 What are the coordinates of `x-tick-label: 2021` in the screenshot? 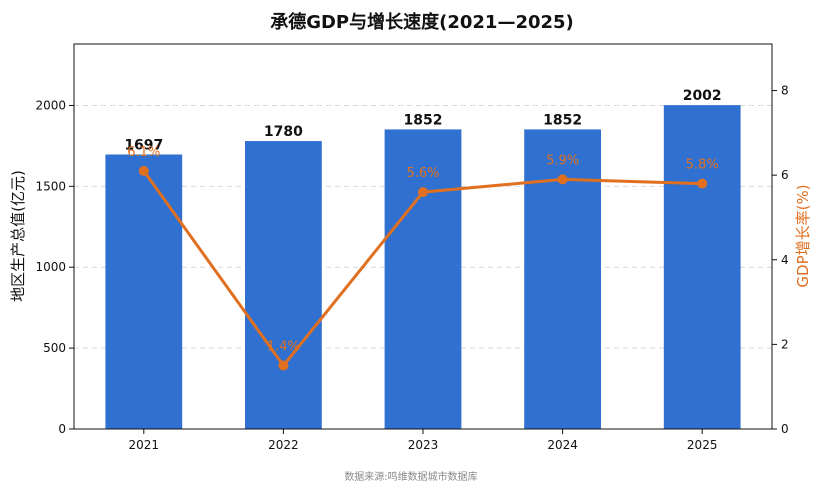 It's located at (144, 445).